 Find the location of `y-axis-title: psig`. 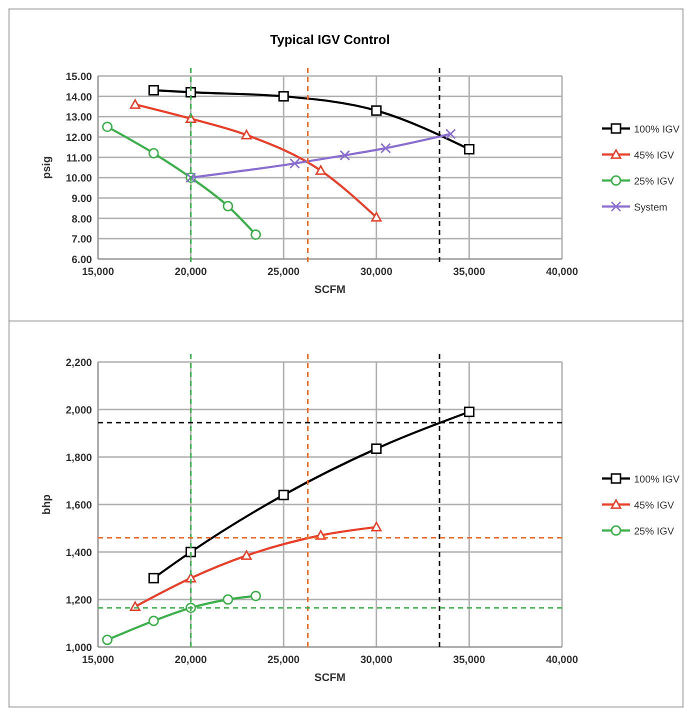

y-axis-title: psig is located at coordinates (47, 167).